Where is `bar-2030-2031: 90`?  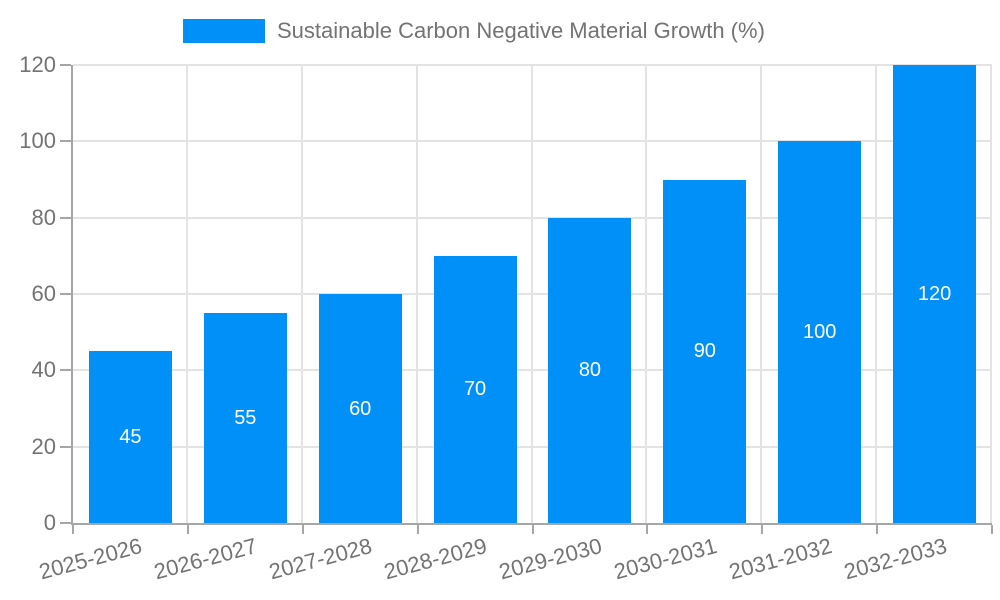 bar-2030-2031: 90 is located at coordinates (705, 351).